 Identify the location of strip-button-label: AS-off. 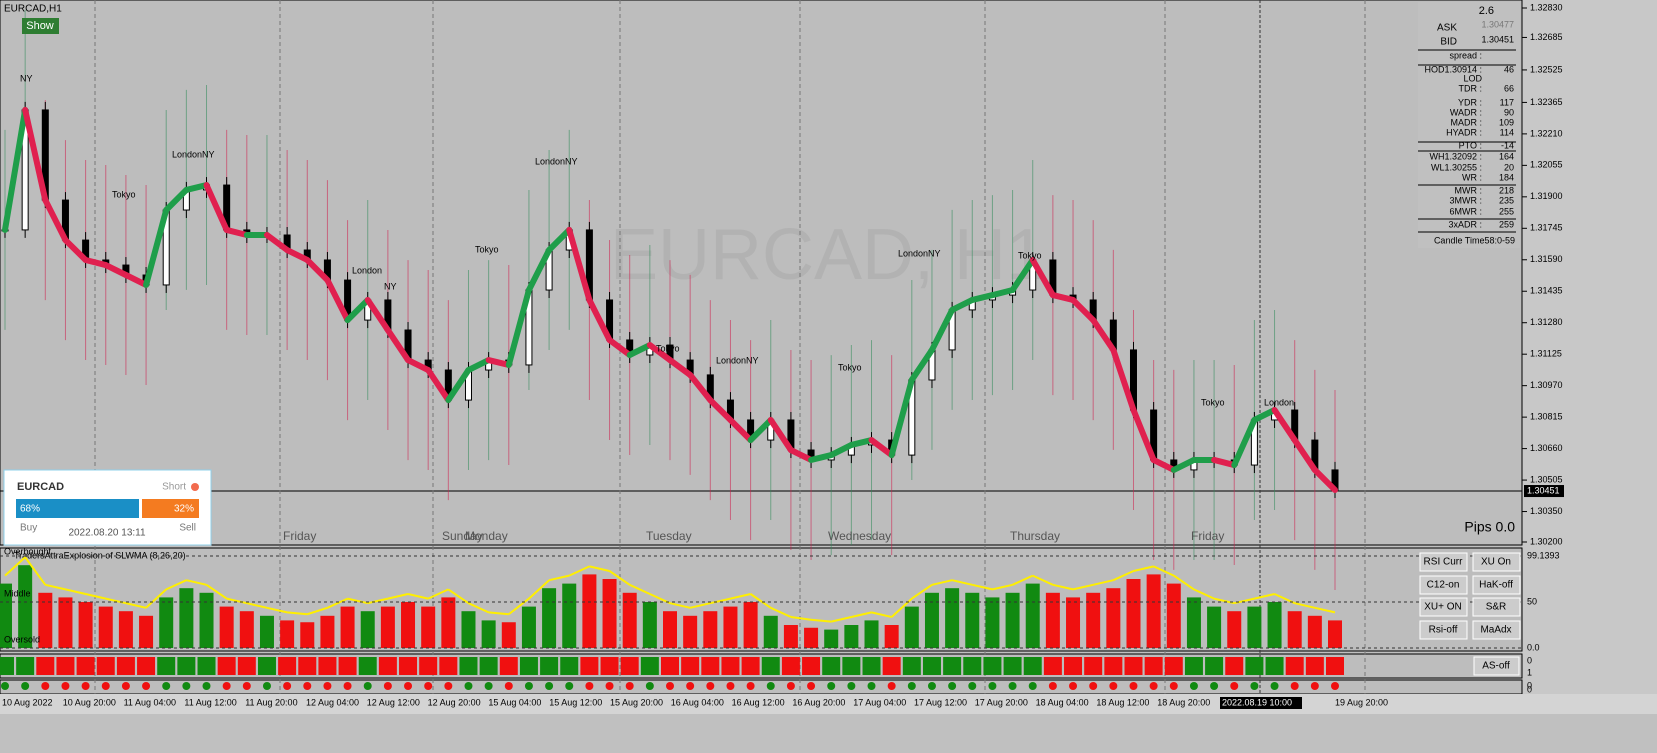
(1496, 666).